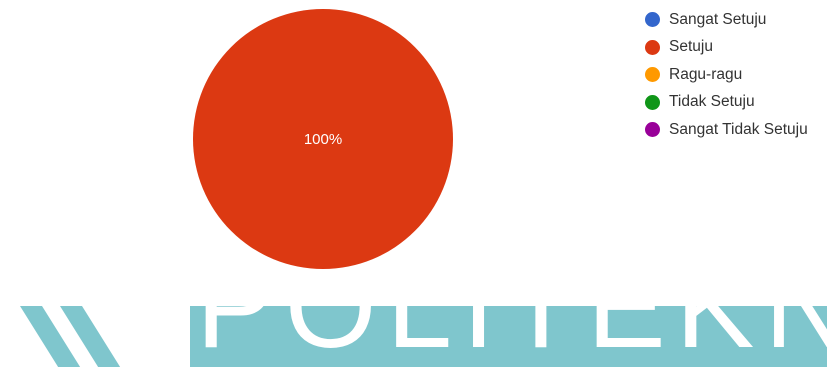 This screenshot has height=367, width=827. Describe the element at coordinates (706, 74) in the screenshot. I see `legend-label: Ragu-ragu` at that location.